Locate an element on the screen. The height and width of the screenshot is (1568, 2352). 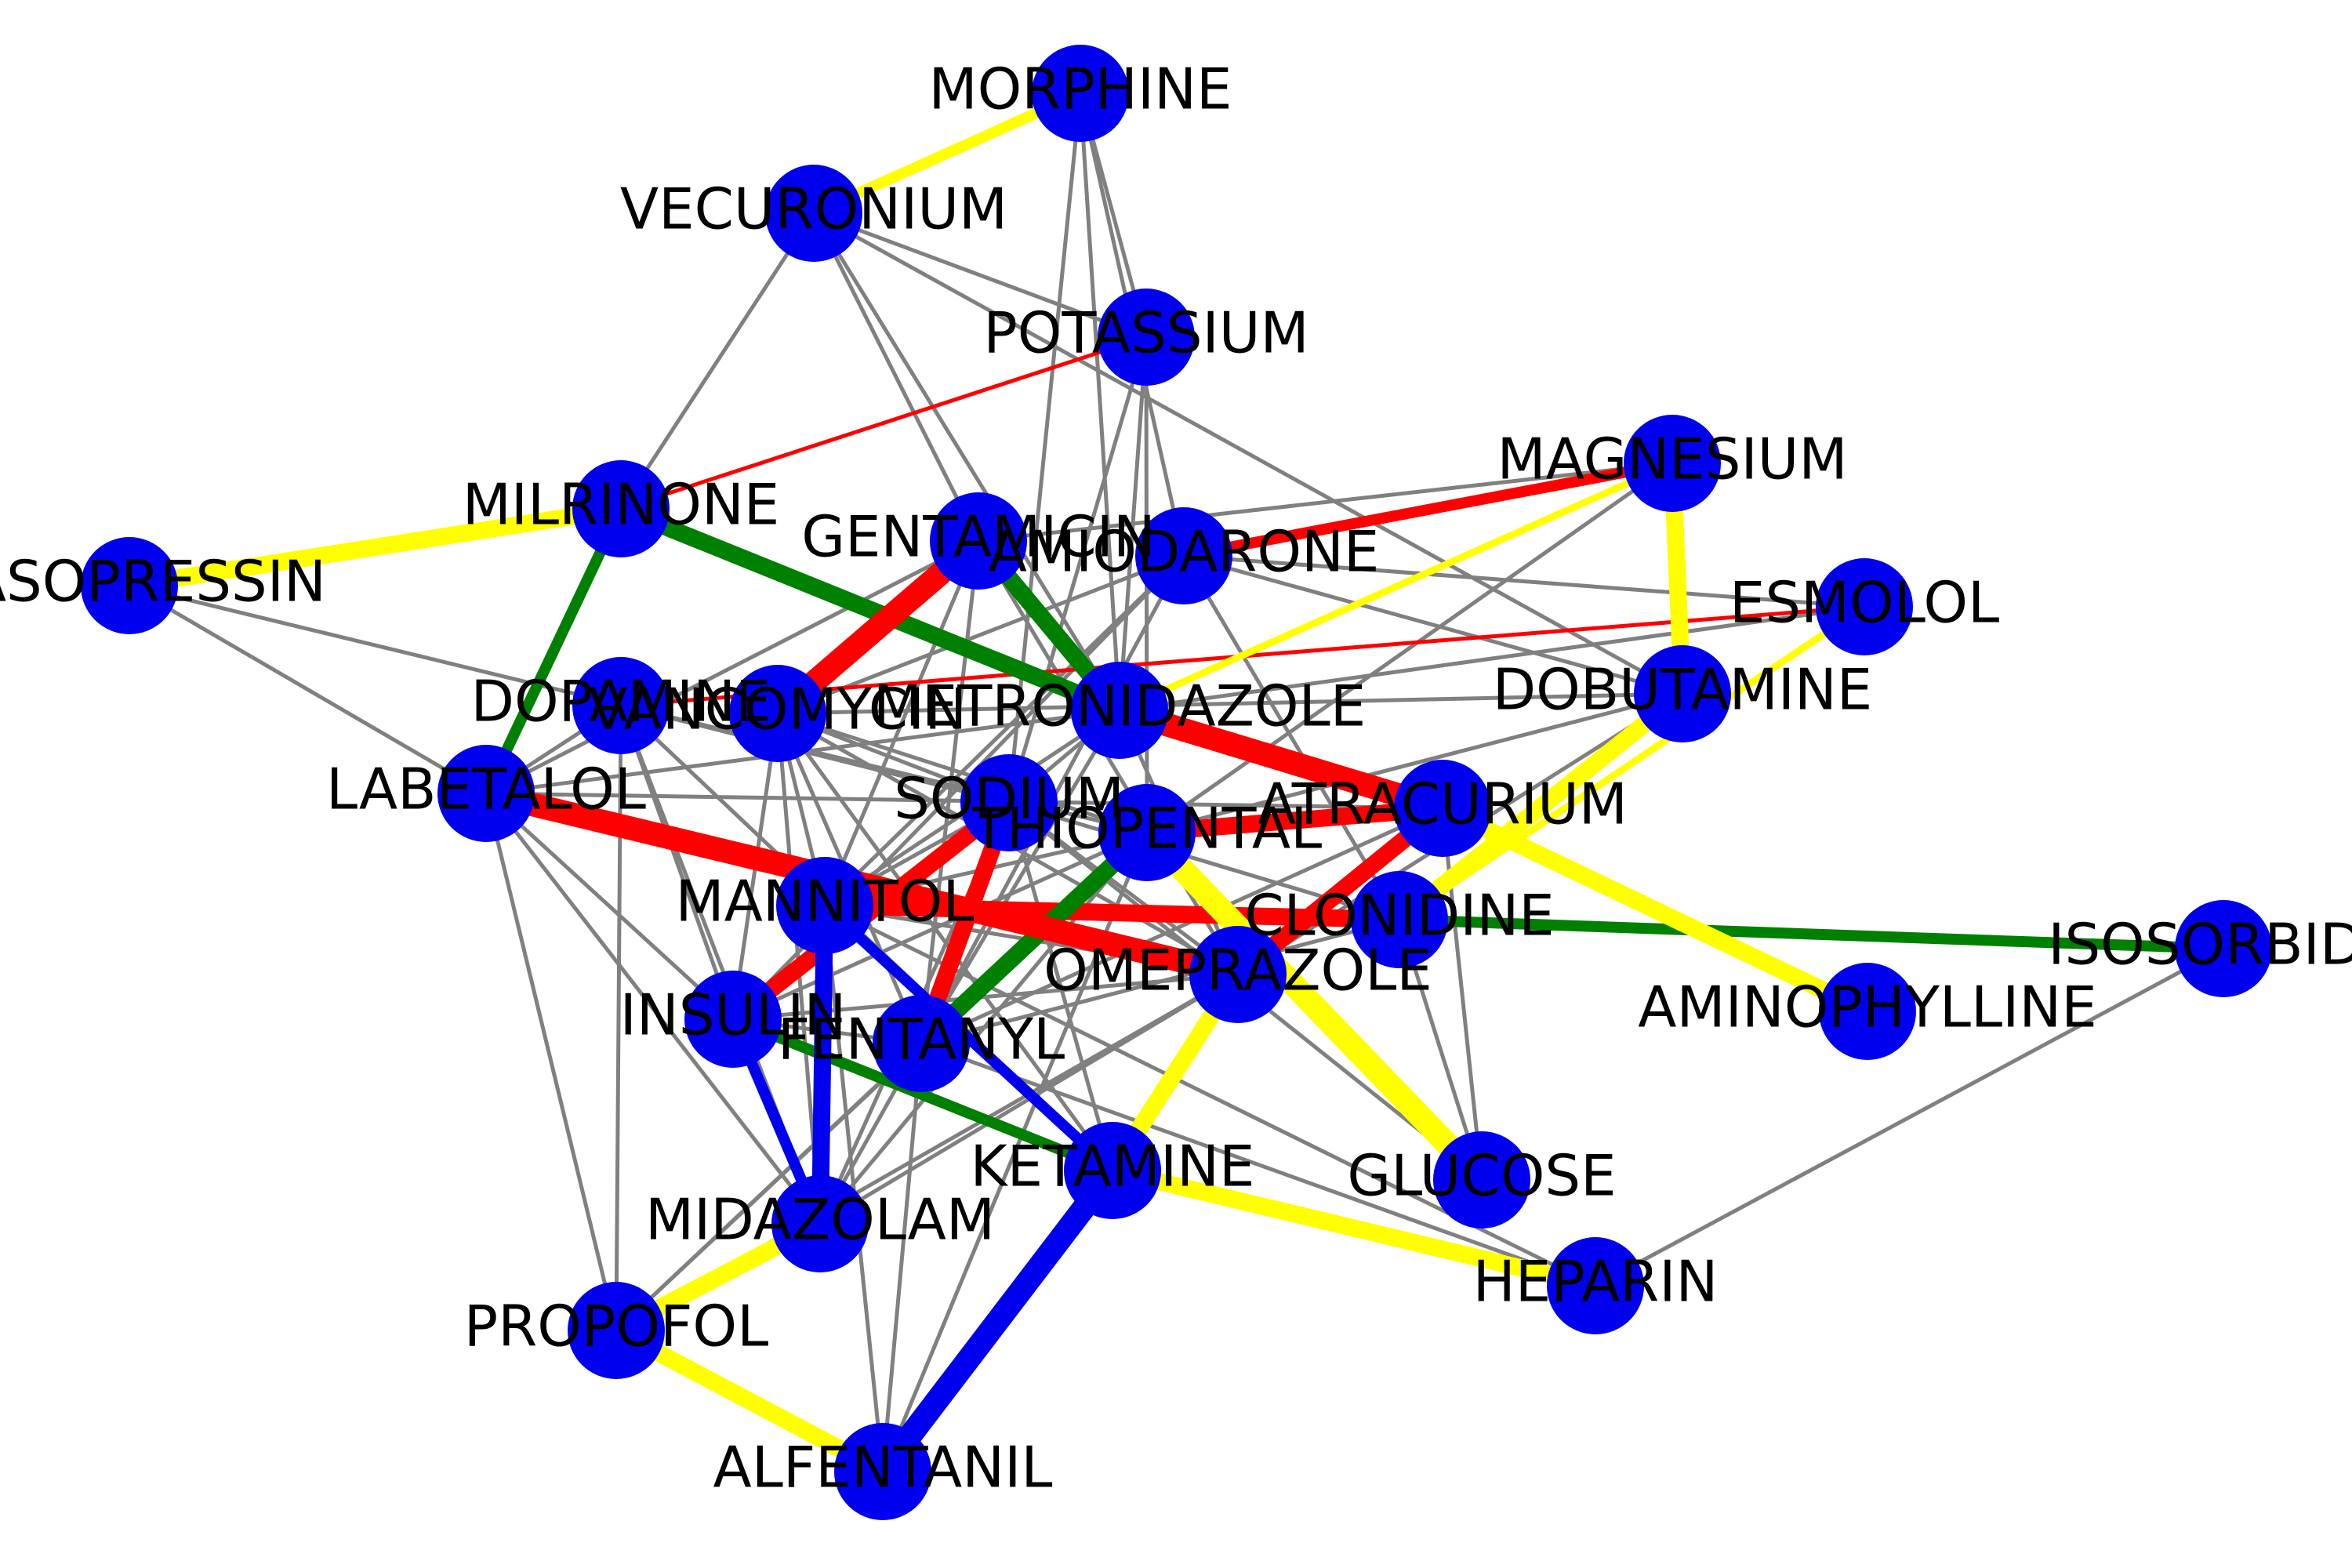
edge-atracurium-fentanyl is located at coordinates (1182, 926).